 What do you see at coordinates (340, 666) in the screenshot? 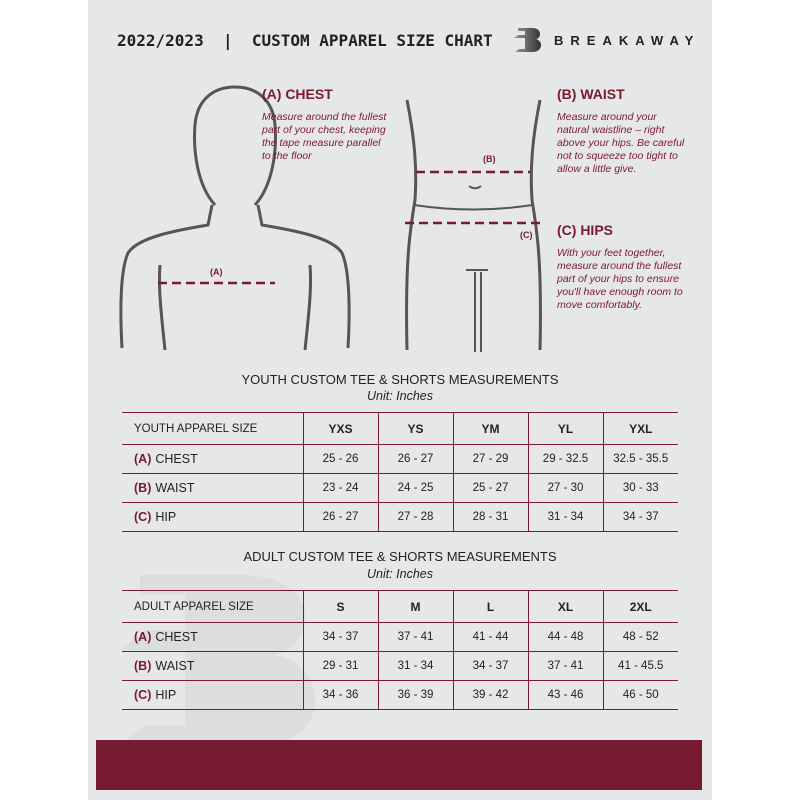
I see `measurement-value: 29 - 31` at bounding box center [340, 666].